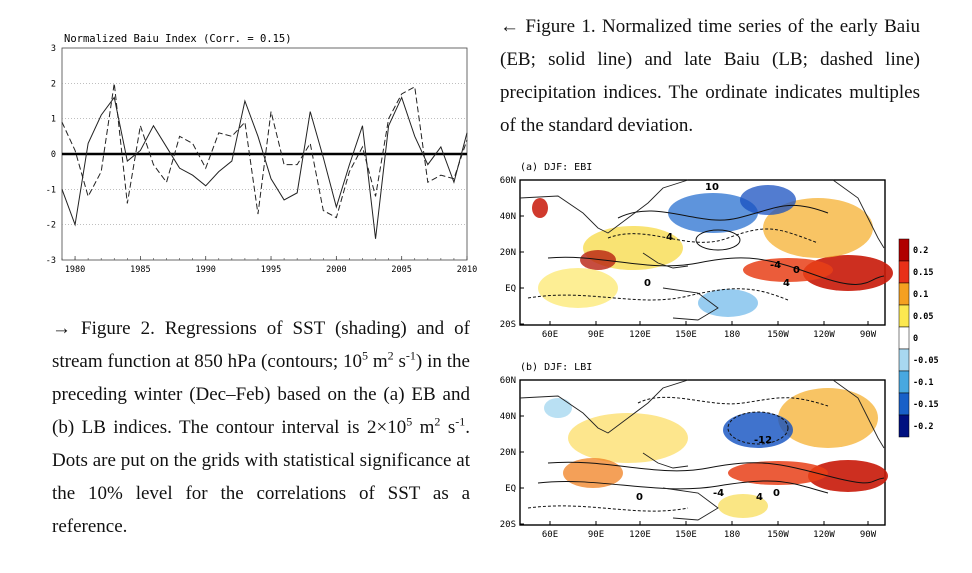 The width and height of the screenshot is (972, 573). What do you see at coordinates (540, 208) in the screenshot?
I see `sst-warm-caspian` at bounding box center [540, 208].